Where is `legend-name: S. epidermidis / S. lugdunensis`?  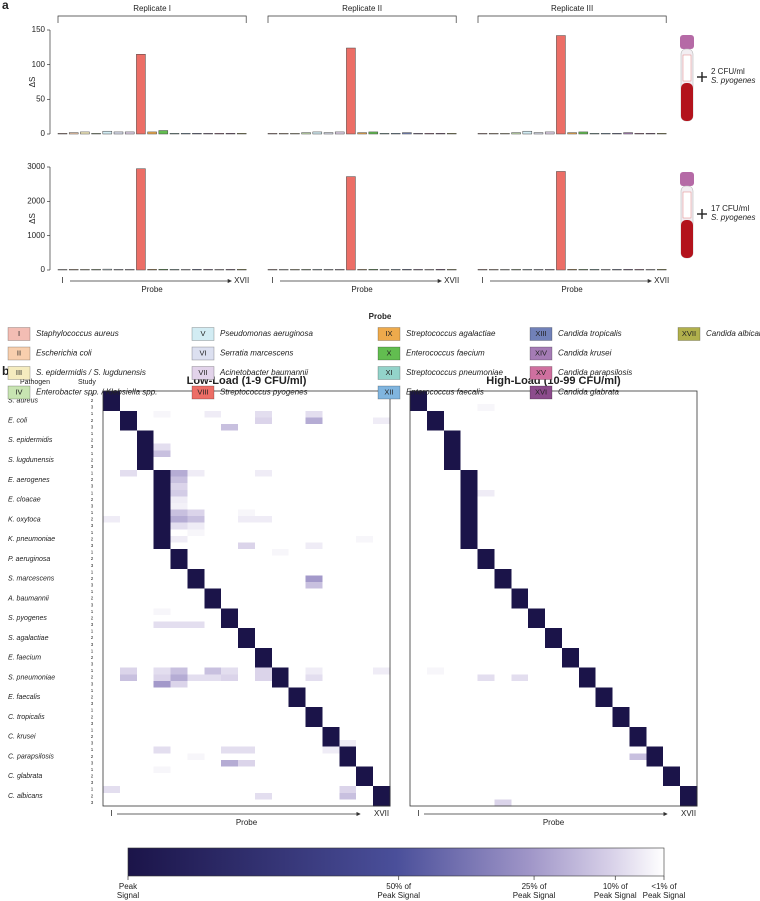
legend-name: S. epidermidis / S. lugdunensis is located at coordinates (91, 372).